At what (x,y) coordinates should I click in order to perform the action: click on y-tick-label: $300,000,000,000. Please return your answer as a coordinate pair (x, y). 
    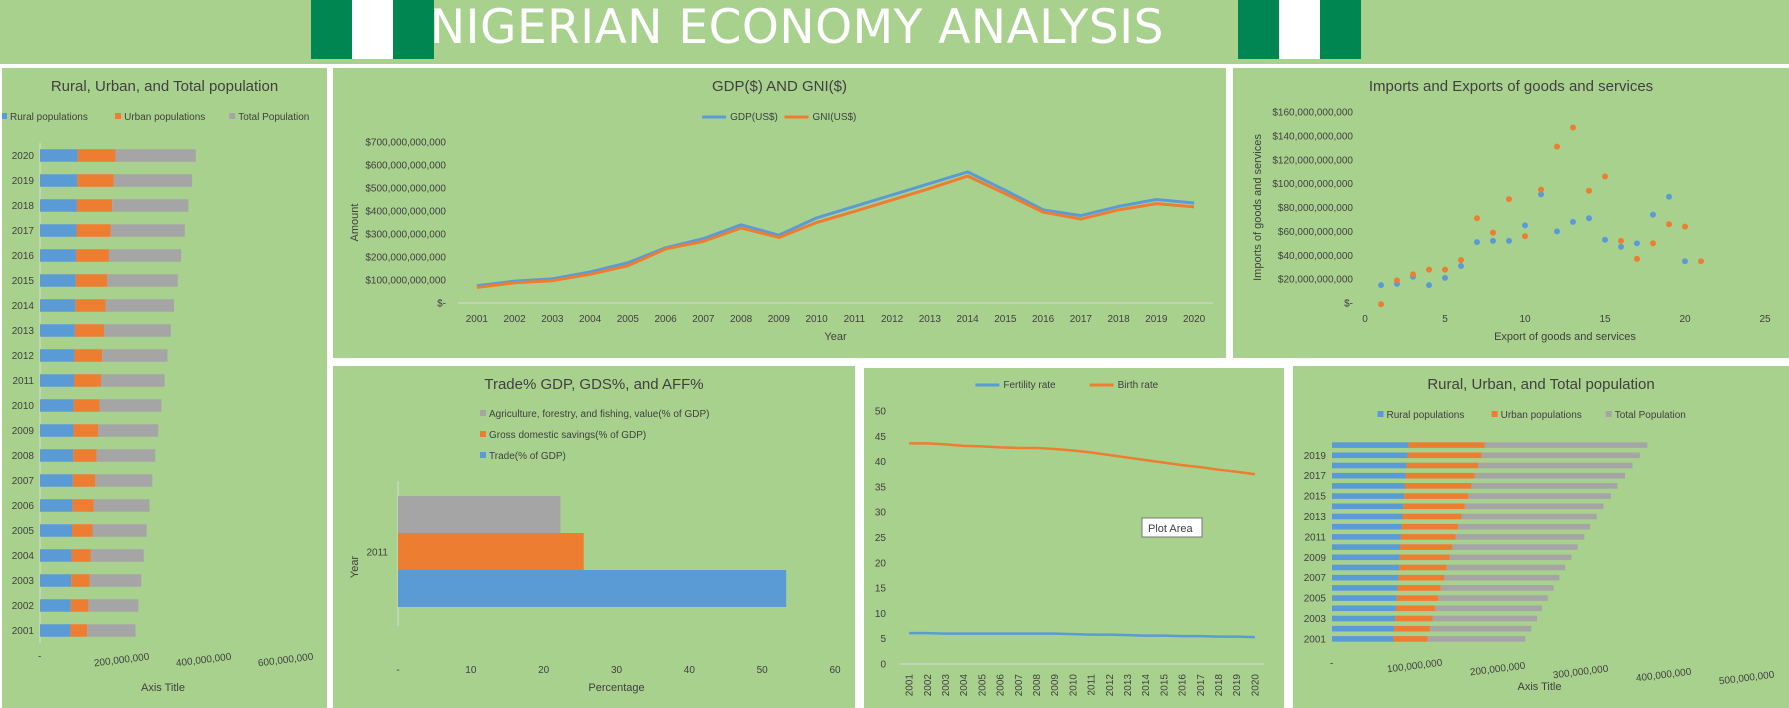
    Looking at the image, I should click on (405, 235).